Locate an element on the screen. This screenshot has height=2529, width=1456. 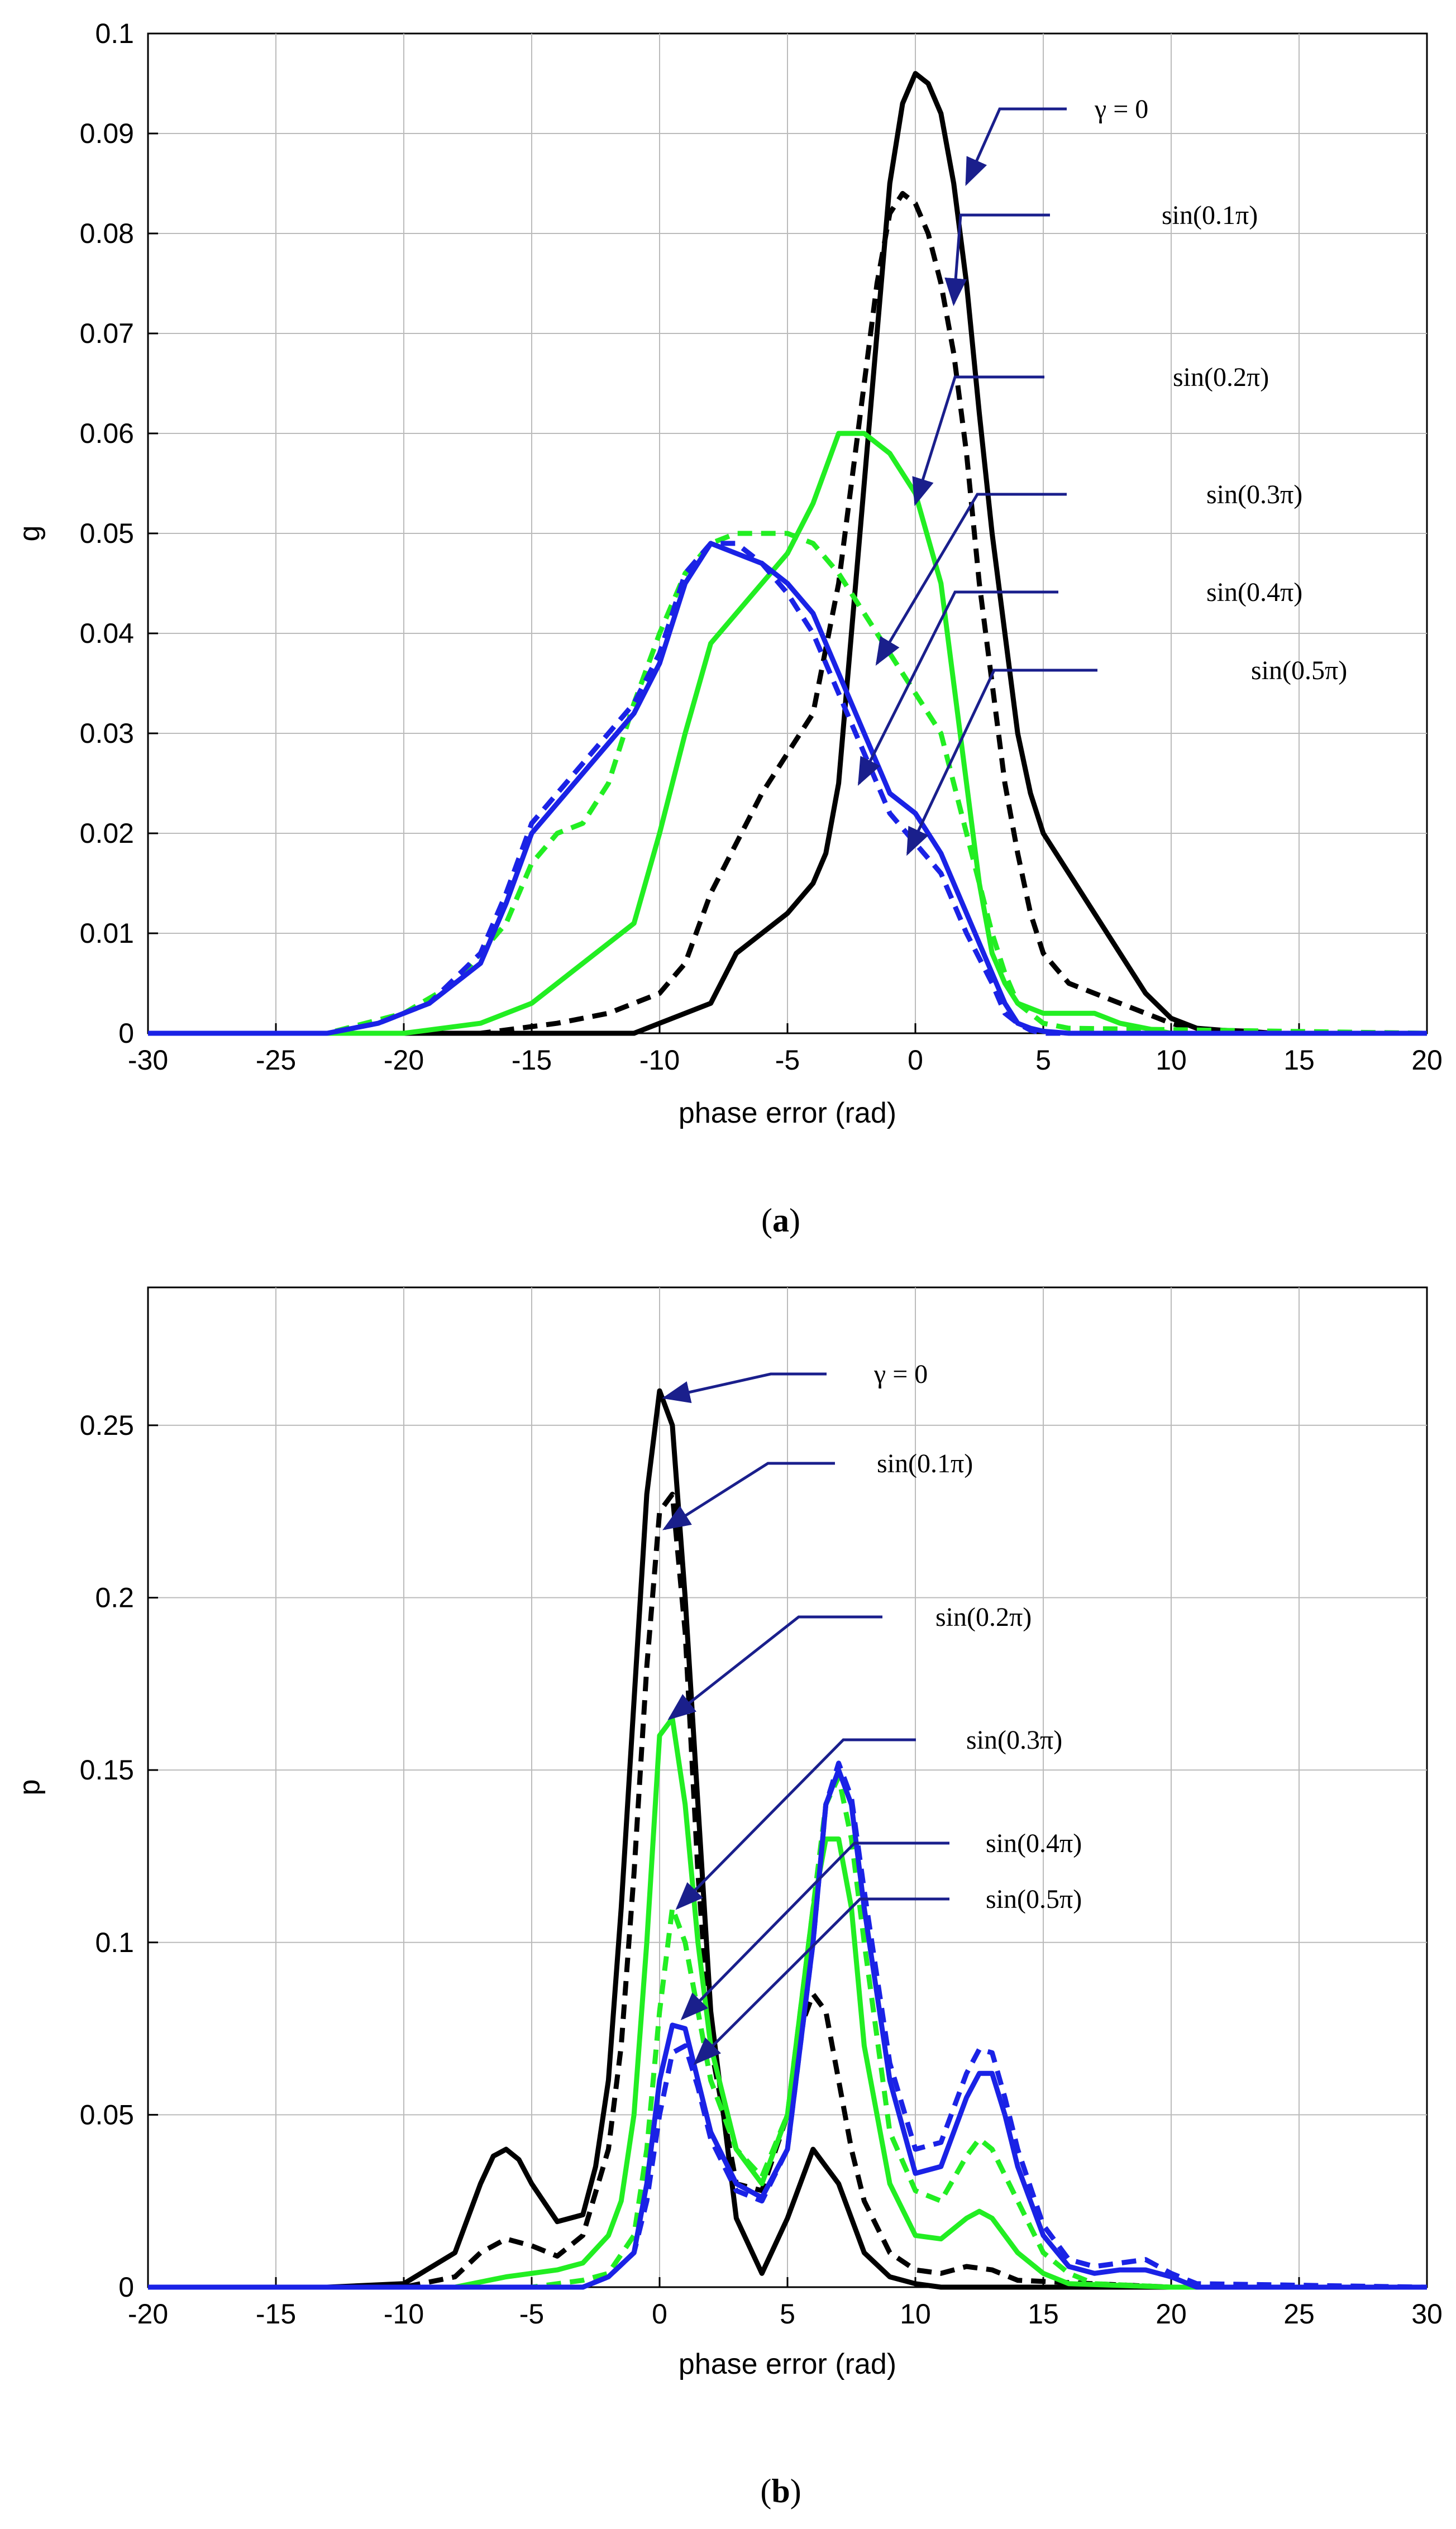
chart-a-caption: (a) is located at coordinates (780, 1220).